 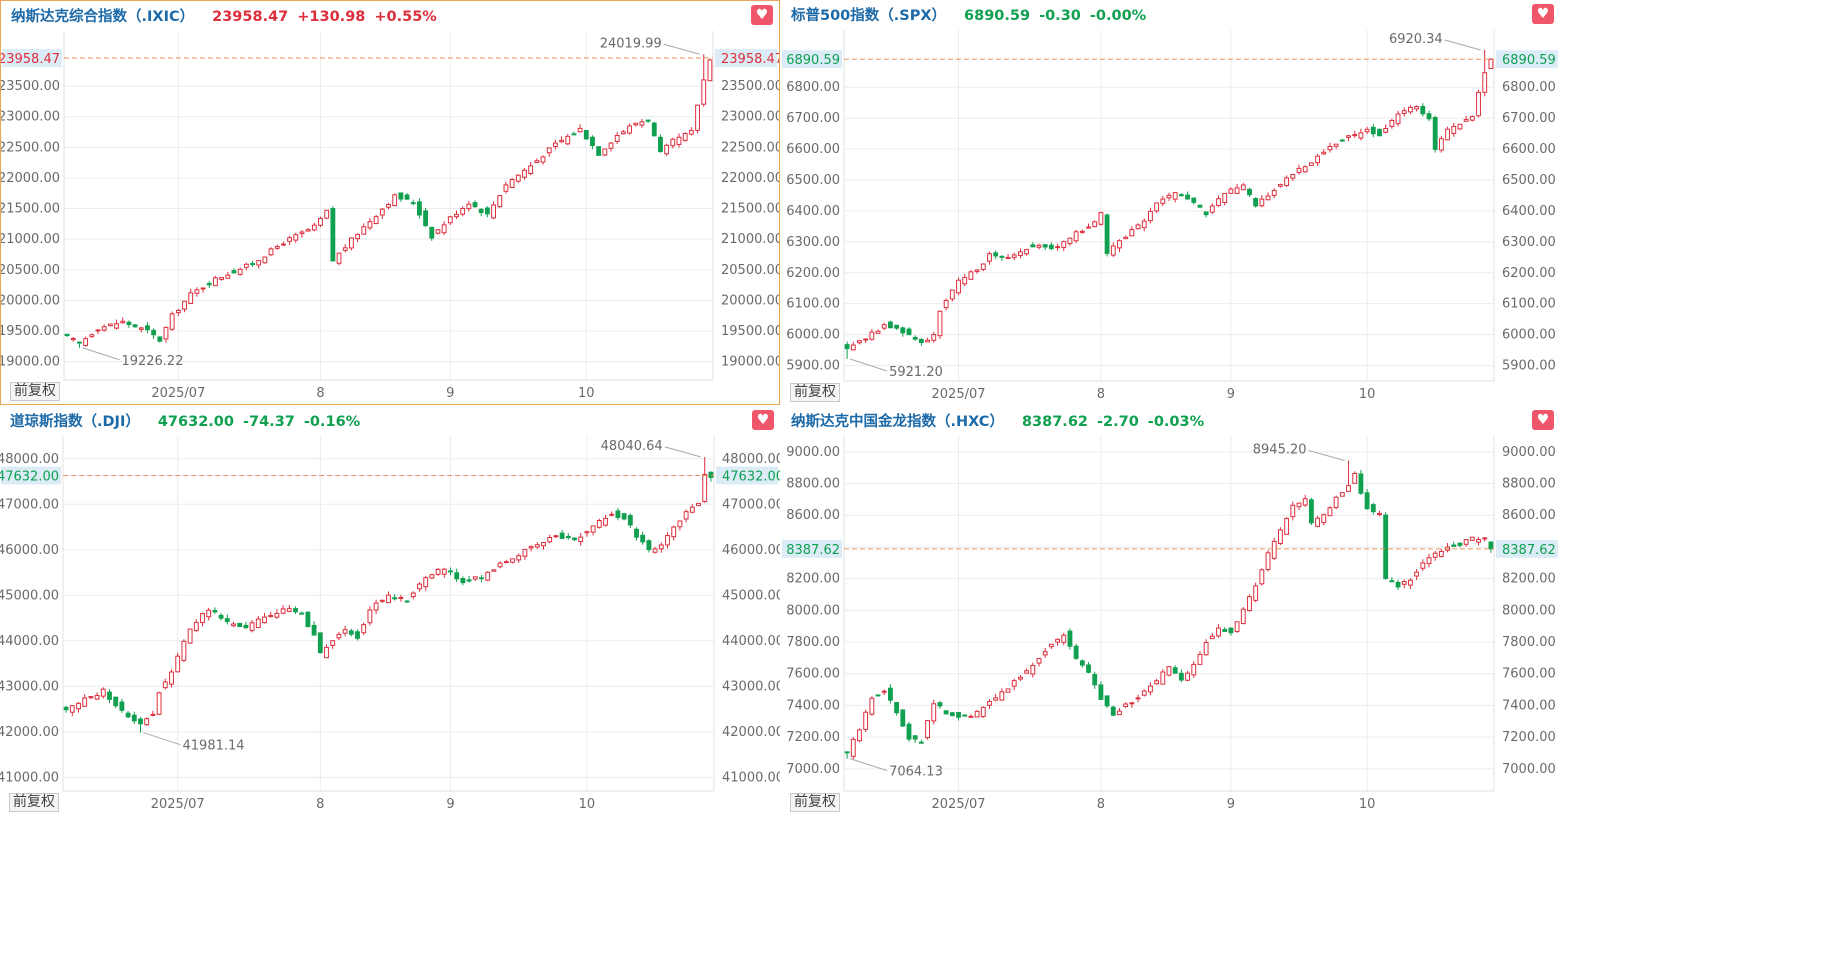 What do you see at coordinates (1054, 422) in the screenshot?
I see `last-price: 8387.62` at bounding box center [1054, 422].